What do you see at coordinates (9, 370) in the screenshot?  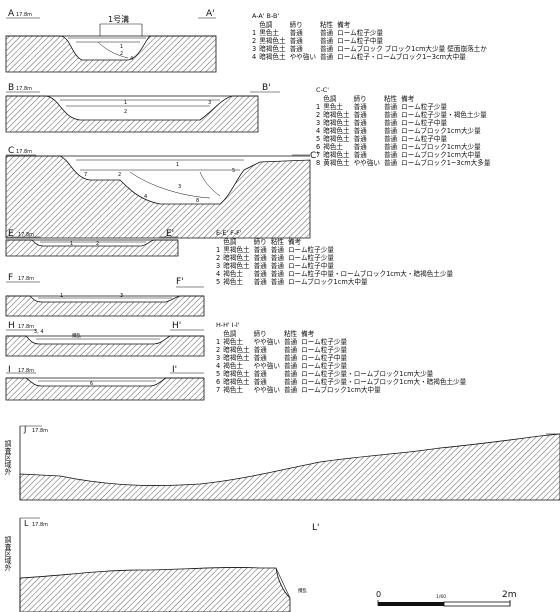 I see `section-i-left-label: I` at bounding box center [9, 370].